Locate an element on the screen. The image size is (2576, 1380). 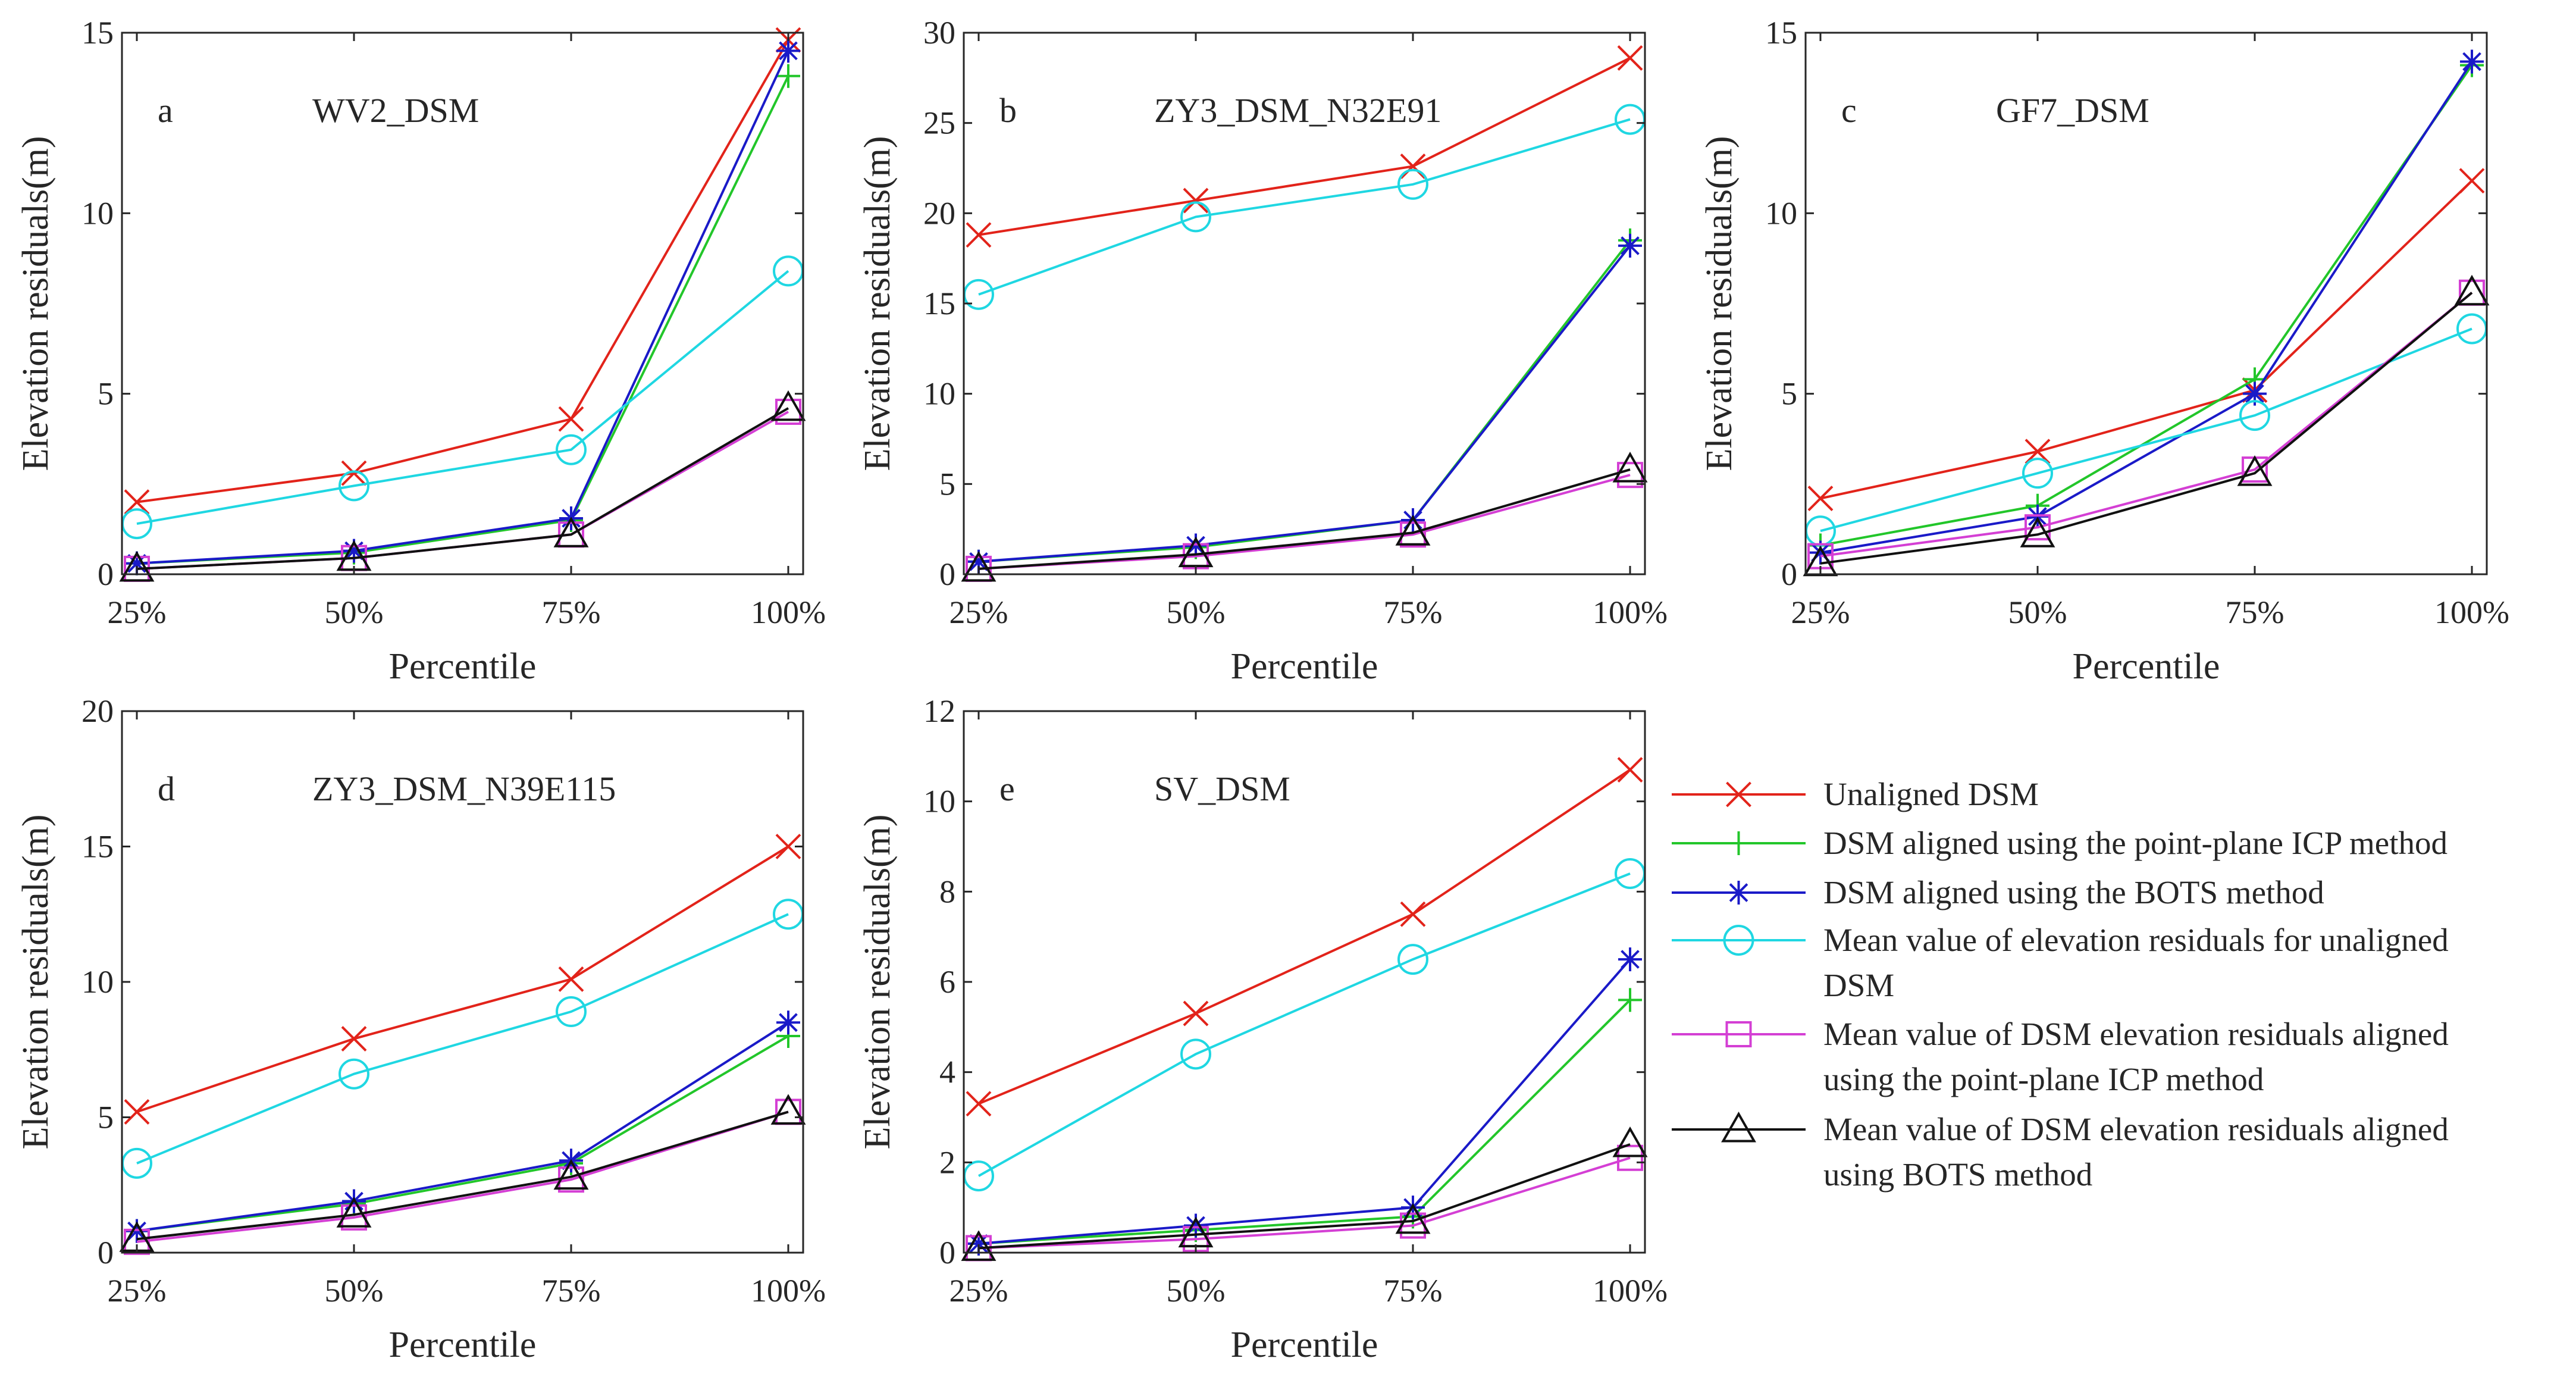
panel-letter: a is located at coordinates (165, 110).